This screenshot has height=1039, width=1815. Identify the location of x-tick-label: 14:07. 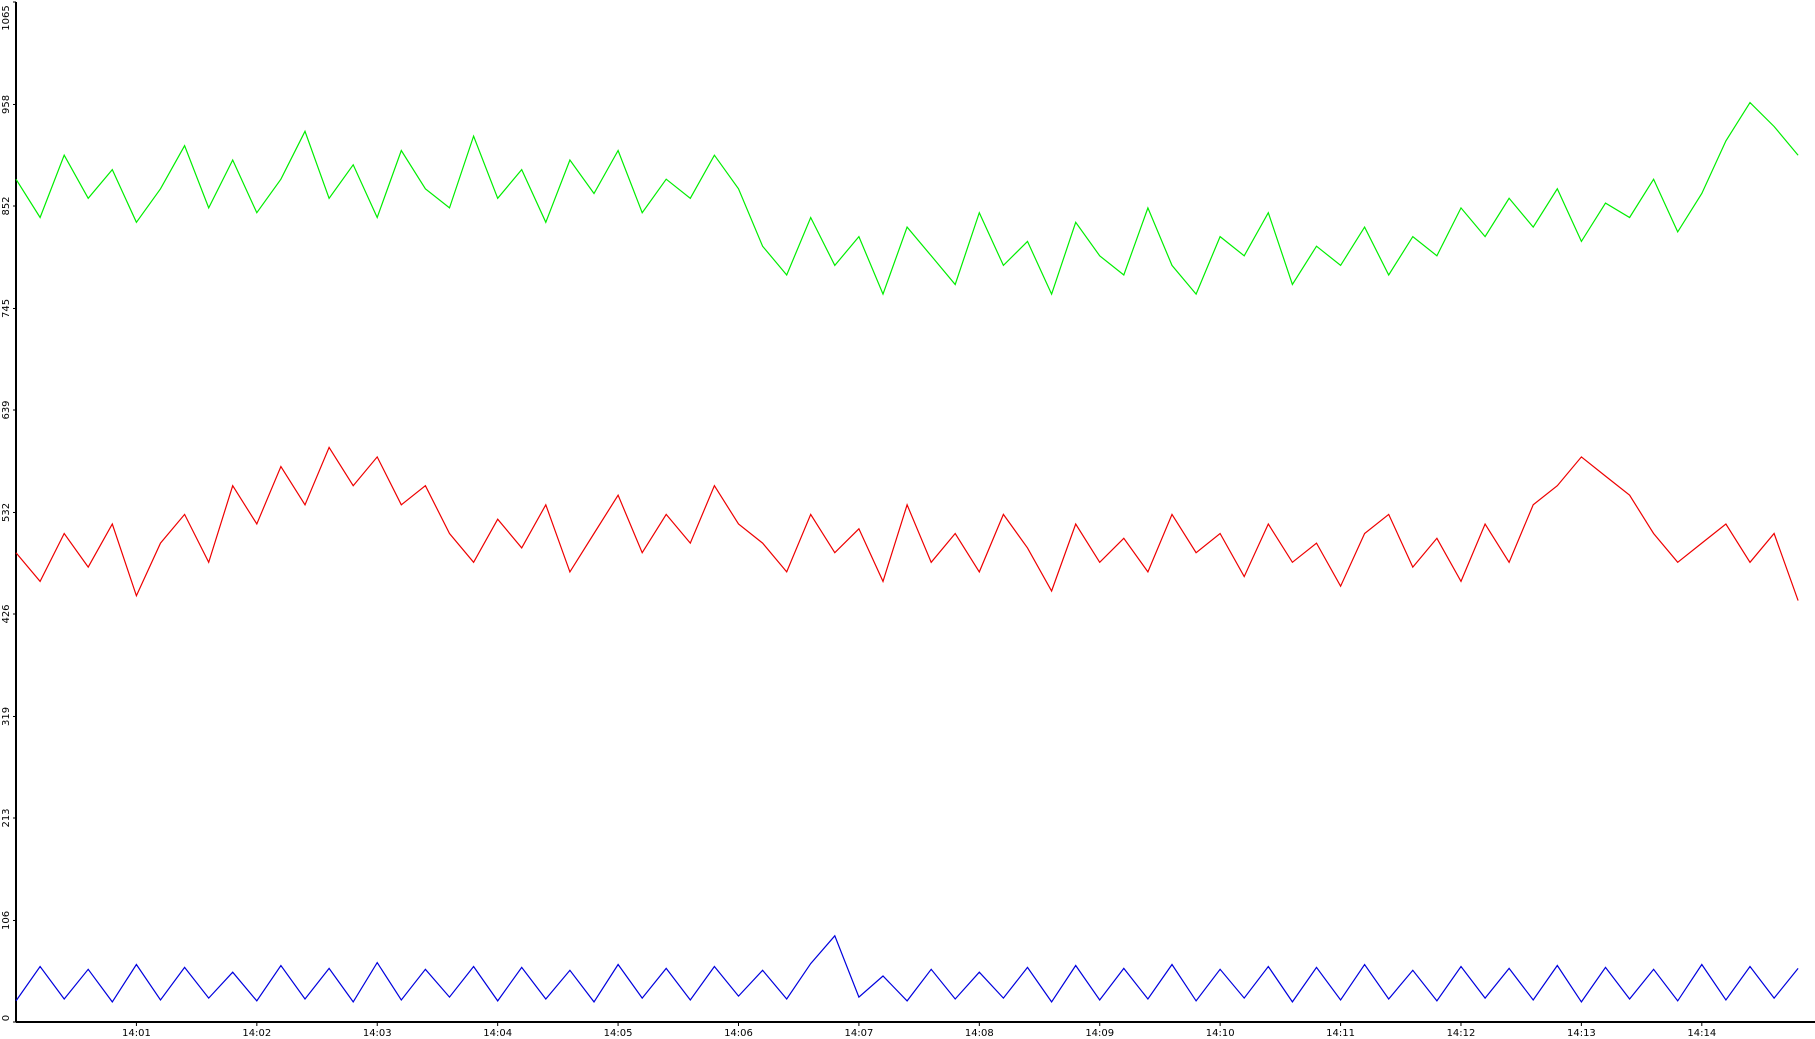
(858, 1033).